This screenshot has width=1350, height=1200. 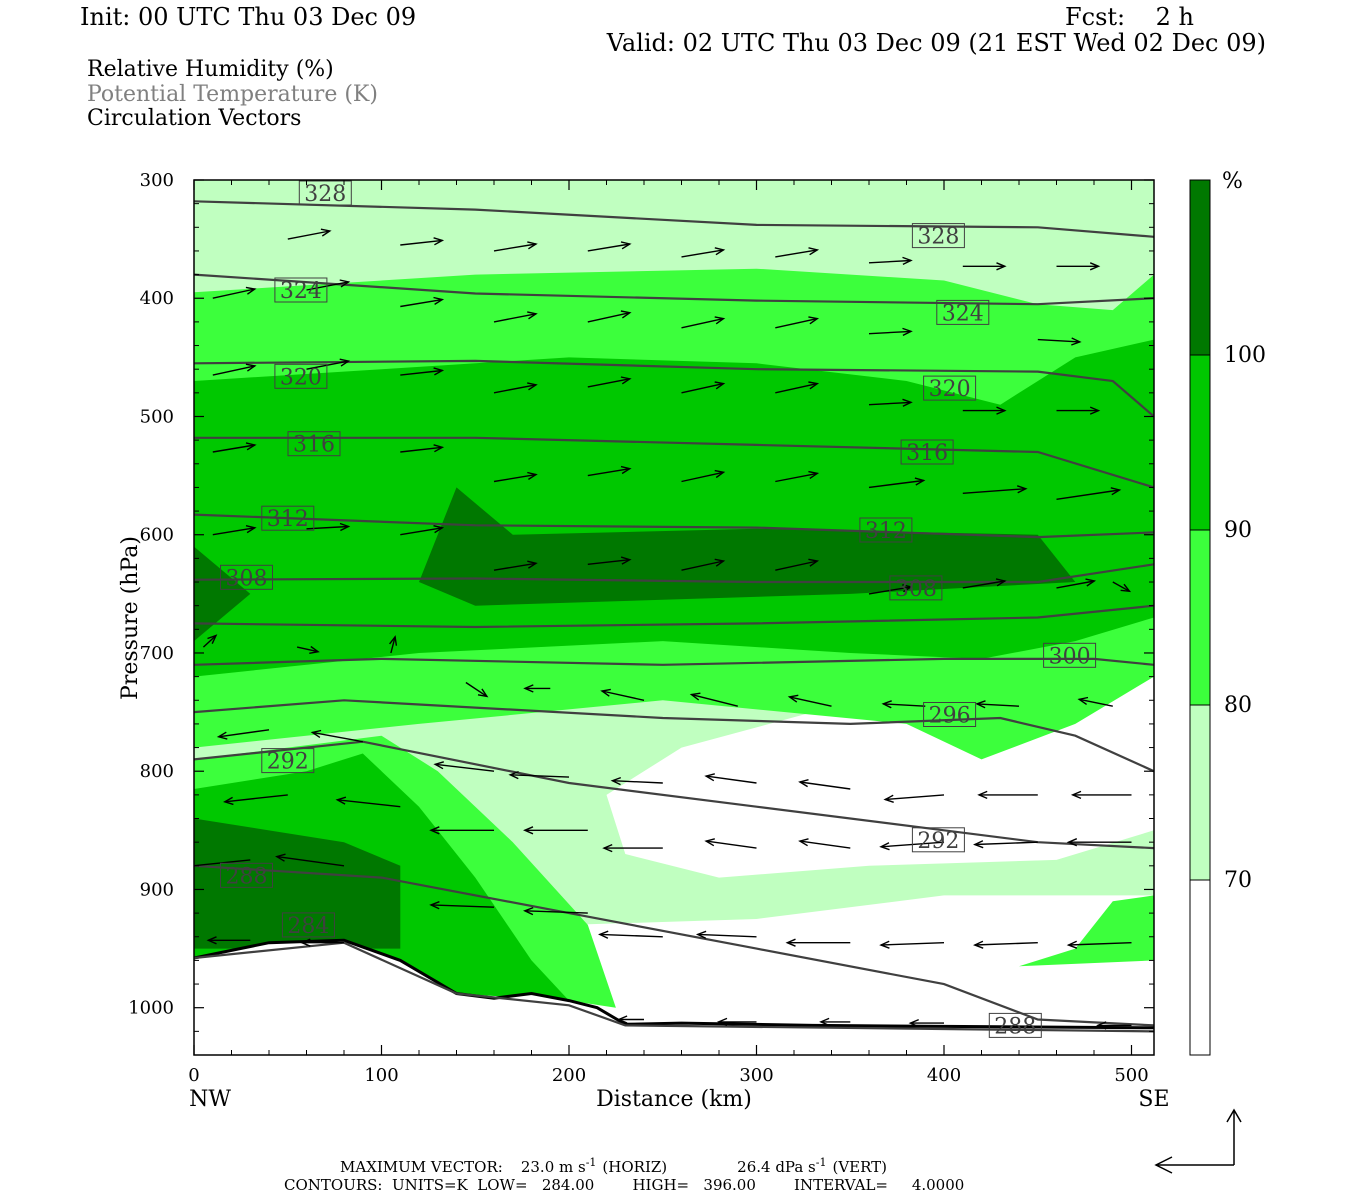 I want to click on reference-vector-arrows, so click(x=1198, y=1141).